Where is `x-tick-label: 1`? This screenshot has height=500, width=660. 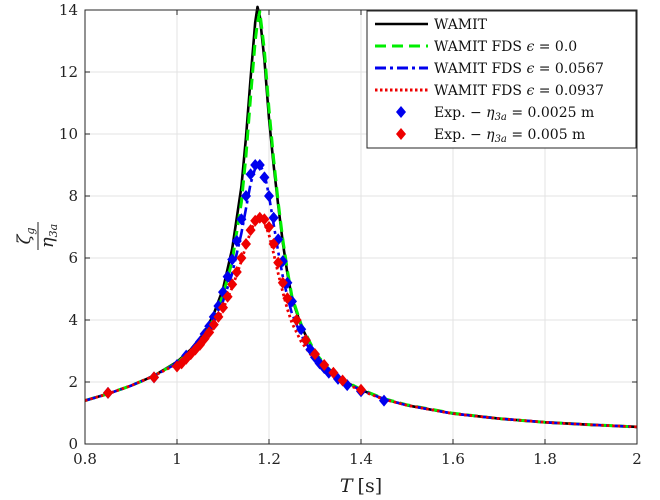 x-tick-label: 1 is located at coordinates (177, 459).